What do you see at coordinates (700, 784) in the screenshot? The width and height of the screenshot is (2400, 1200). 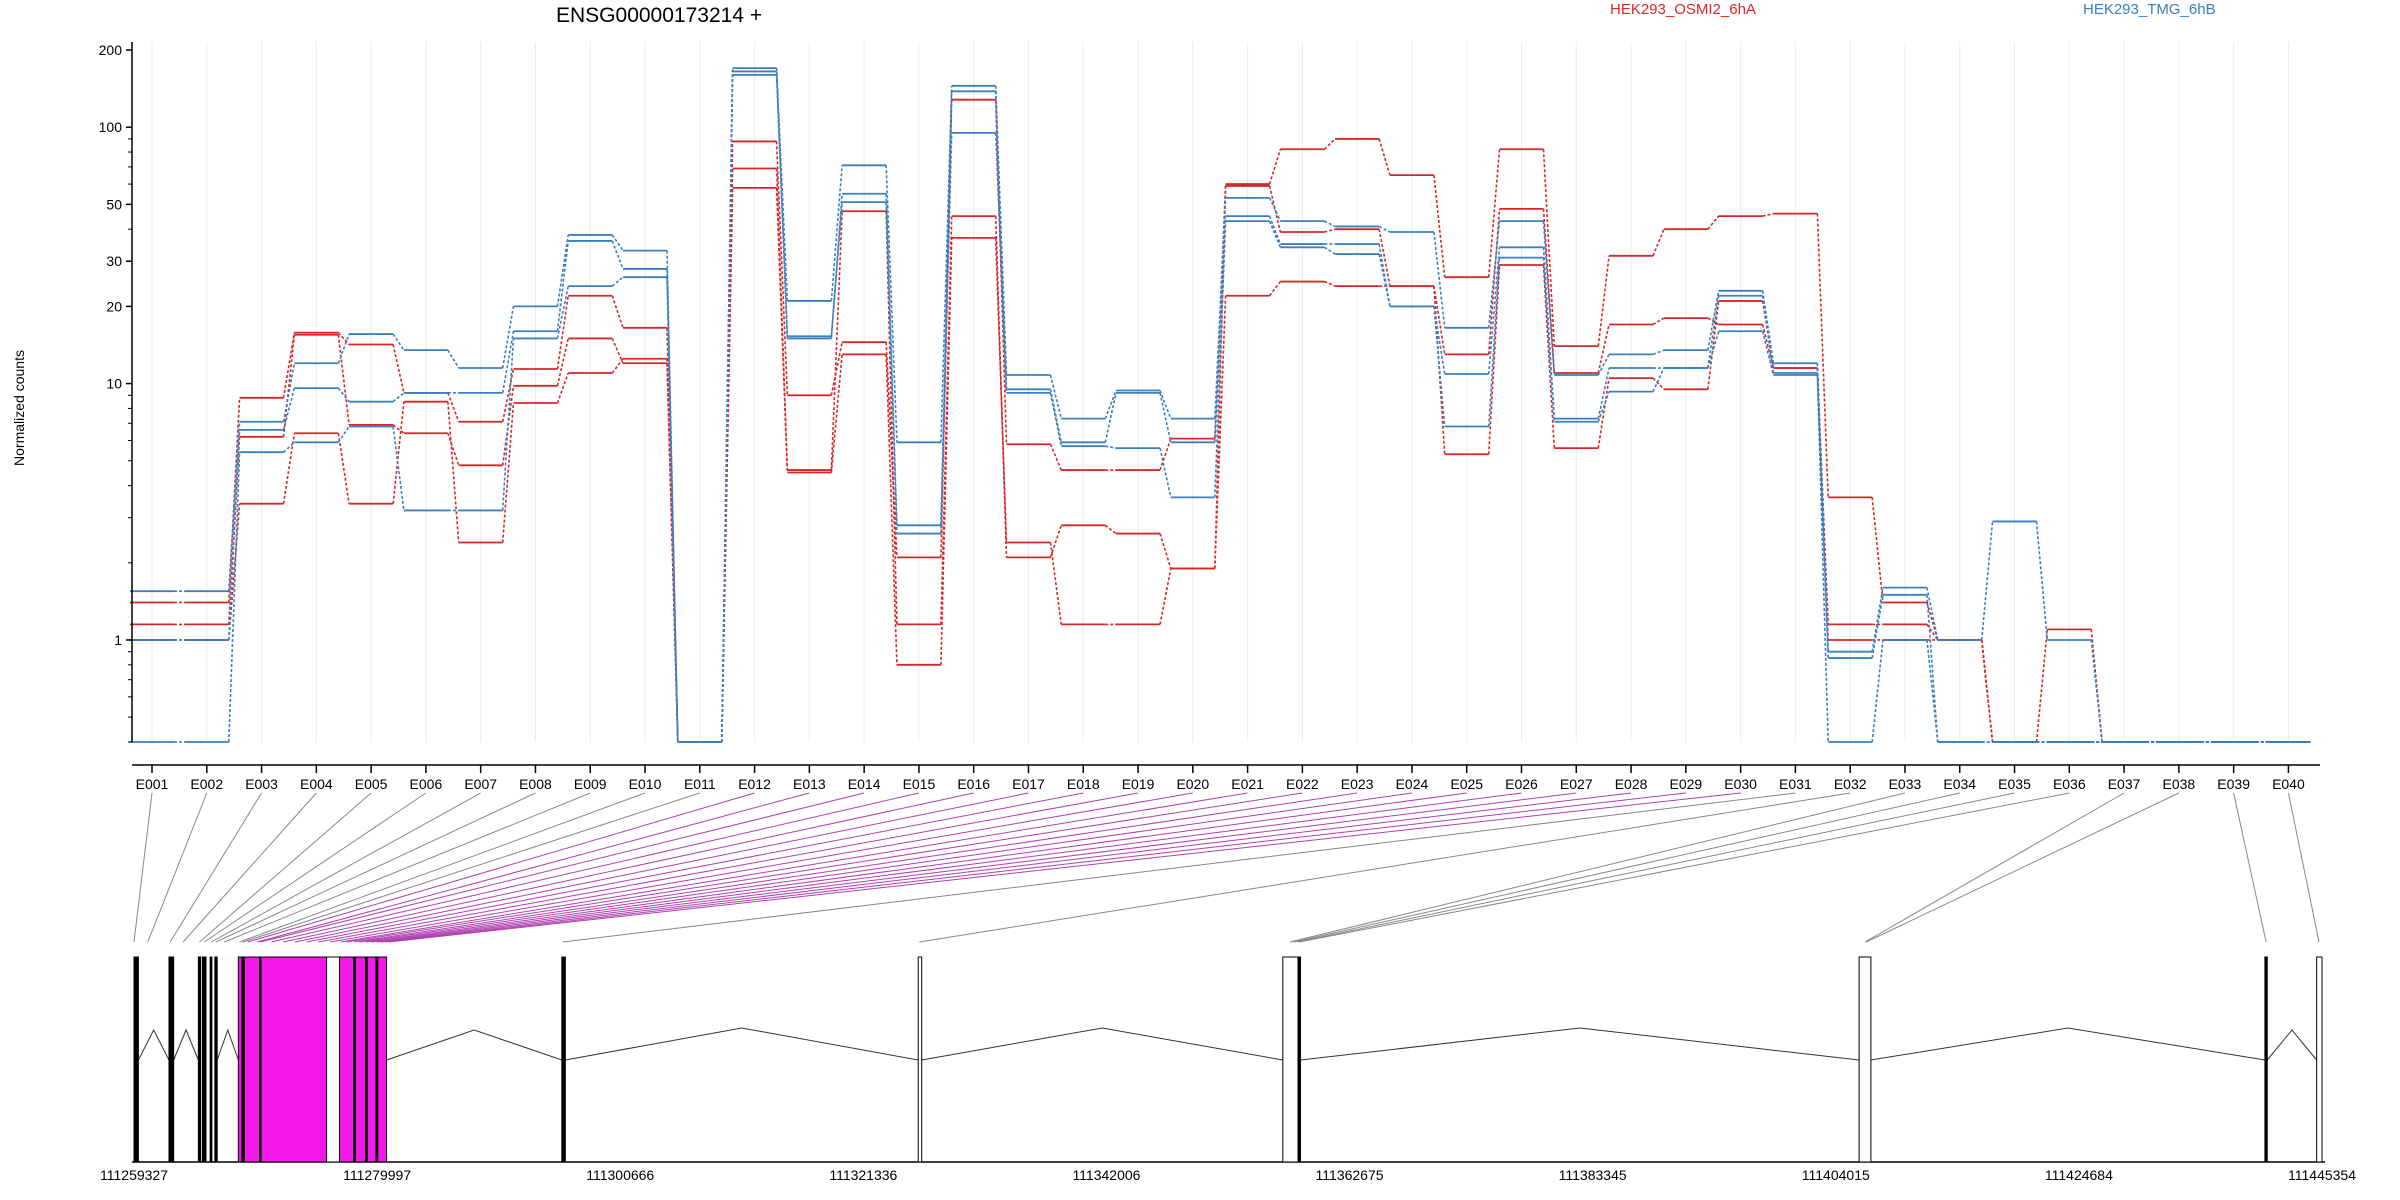 I see `x-tick-label: E011` at bounding box center [700, 784].